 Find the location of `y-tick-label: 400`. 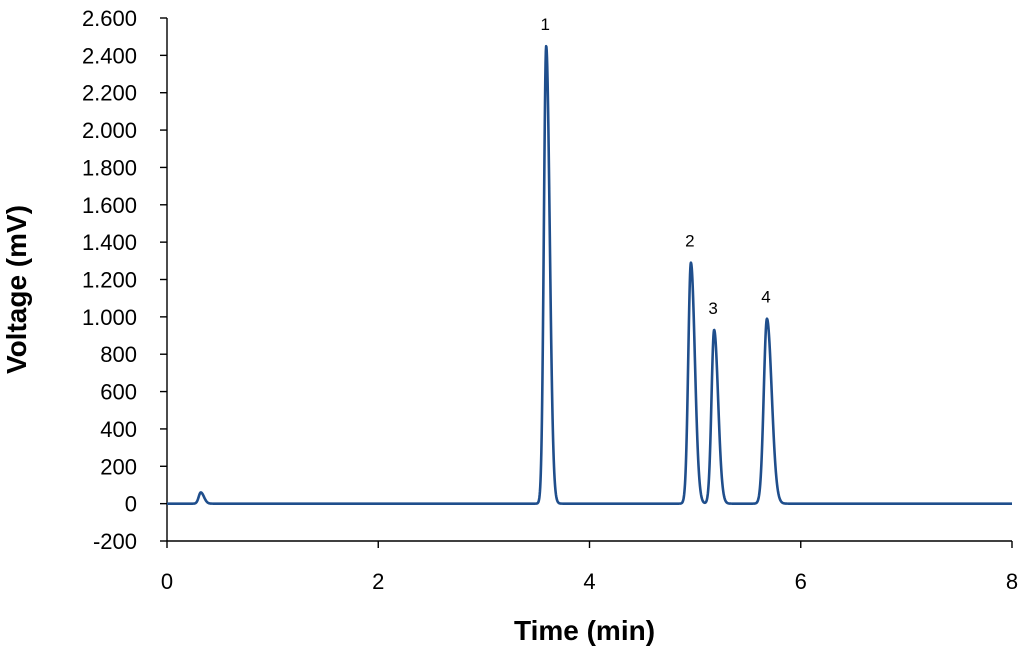

y-tick-label: 400 is located at coordinates (118, 429).